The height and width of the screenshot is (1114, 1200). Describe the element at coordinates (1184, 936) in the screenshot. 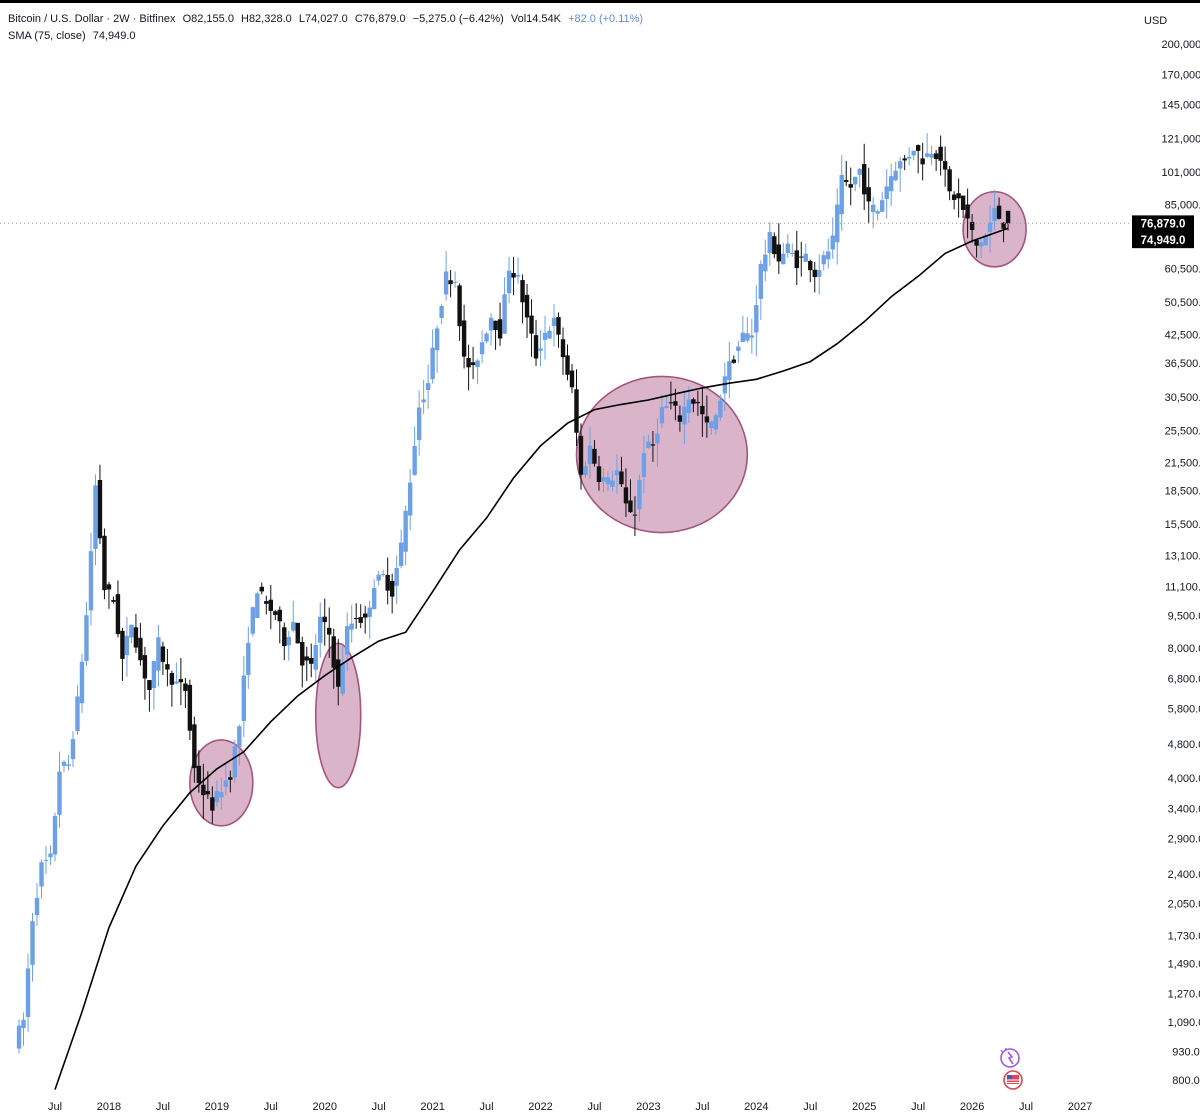

I see `price-tick-label: 1,730.0` at that location.